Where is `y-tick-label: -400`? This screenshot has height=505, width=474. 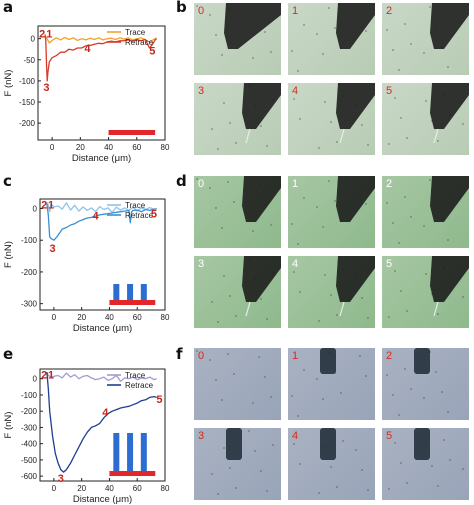 y-tick-label: -400 is located at coordinates (29, 444).